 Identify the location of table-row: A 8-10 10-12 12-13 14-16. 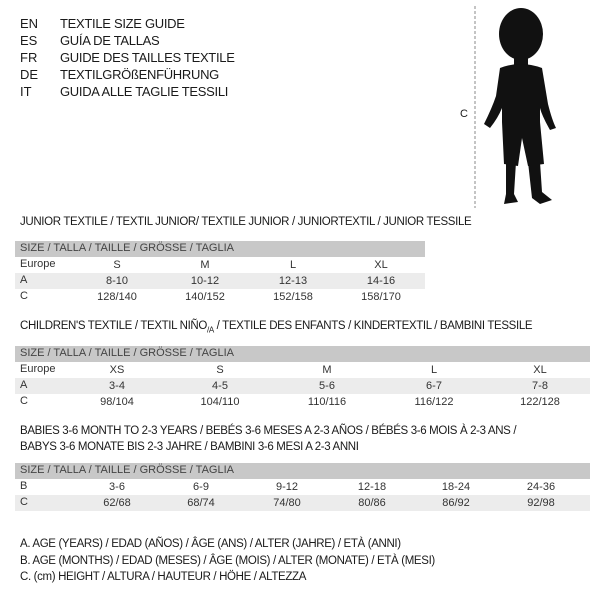
(220, 281).